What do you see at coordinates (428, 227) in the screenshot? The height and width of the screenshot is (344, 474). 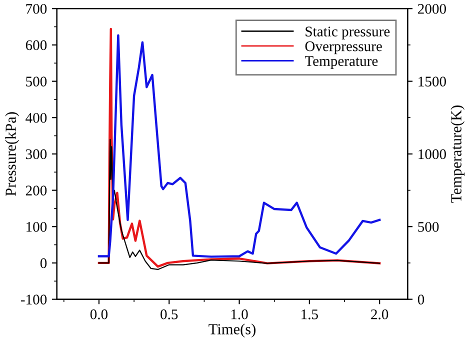 I see `y2-tick-label: 500` at bounding box center [428, 227].